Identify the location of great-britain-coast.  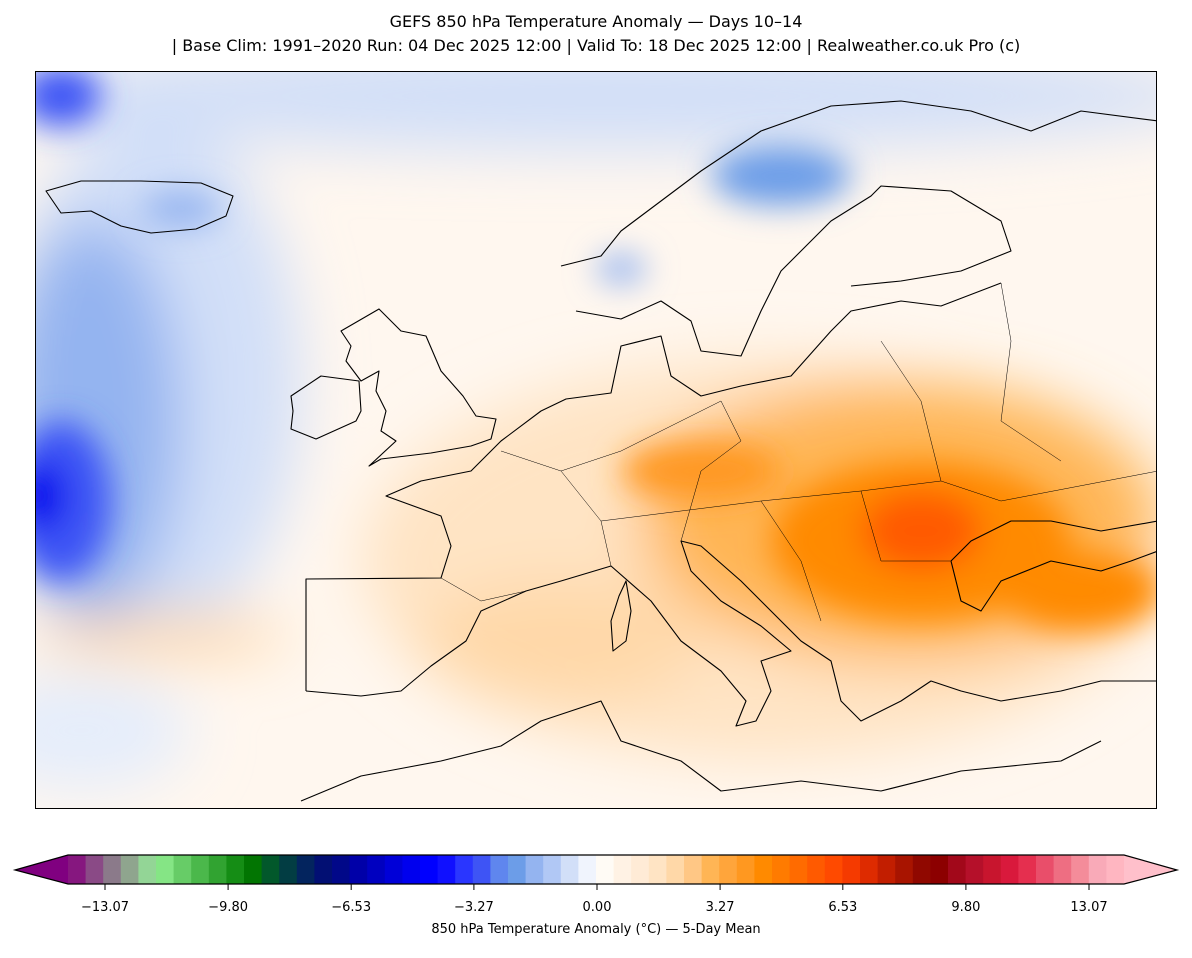
(418, 387).